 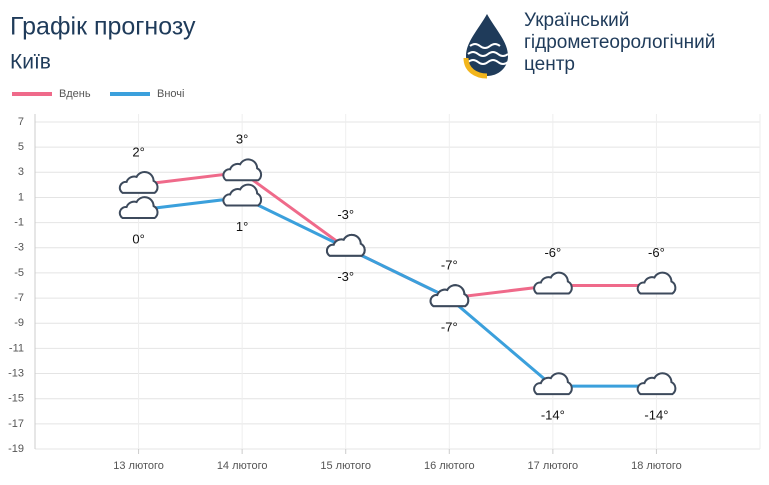 What do you see at coordinates (19, 298) in the screenshot?
I see `y-tick-label: -7` at bounding box center [19, 298].